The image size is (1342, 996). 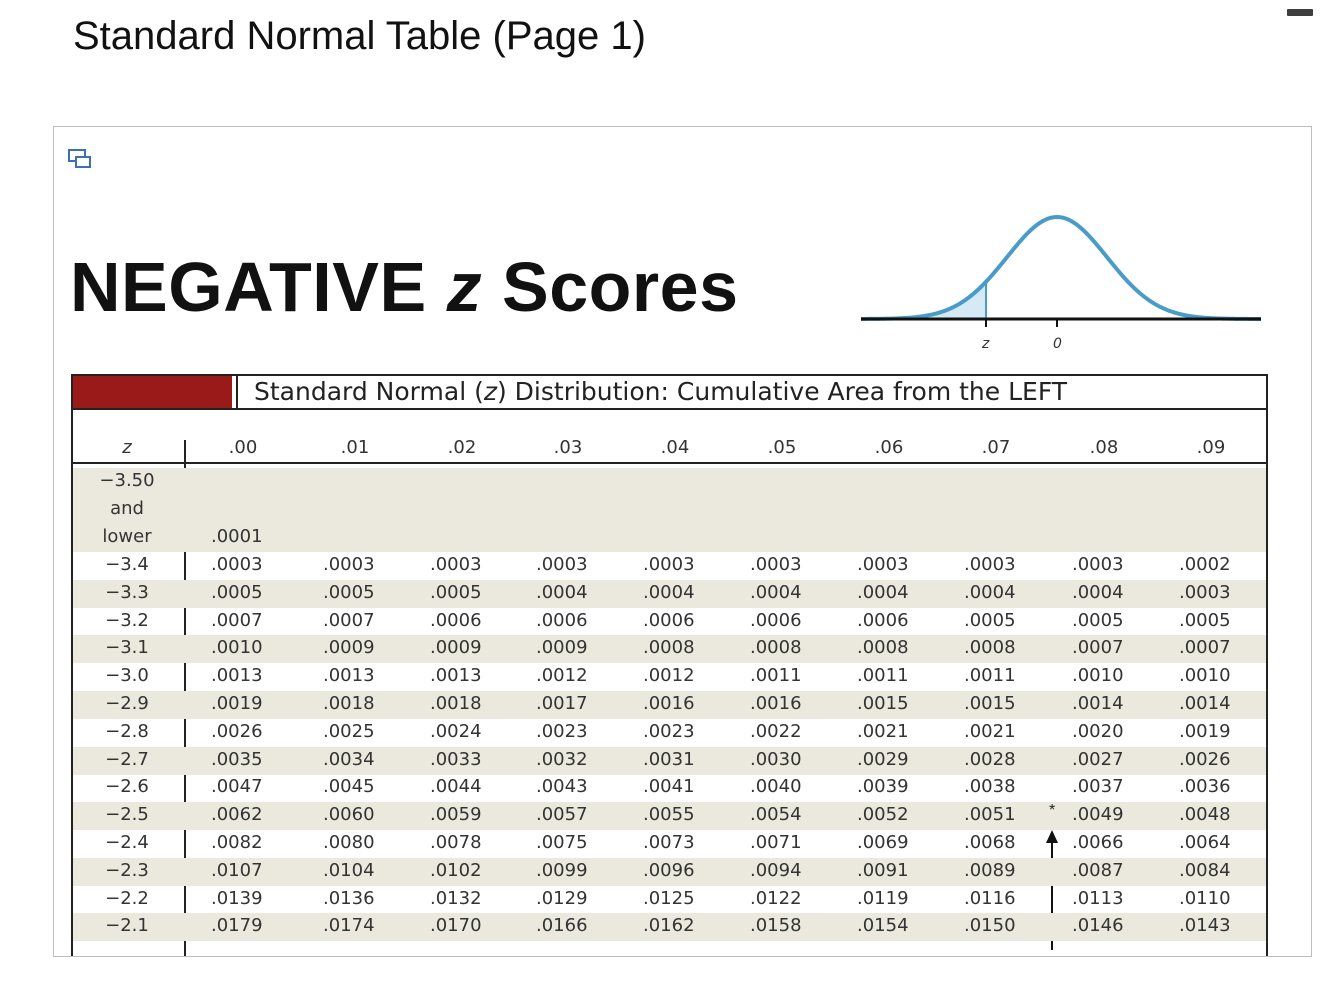 What do you see at coordinates (1205, 870) in the screenshot?
I see `table-cell: .0084` at bounding box center [1205, 870].